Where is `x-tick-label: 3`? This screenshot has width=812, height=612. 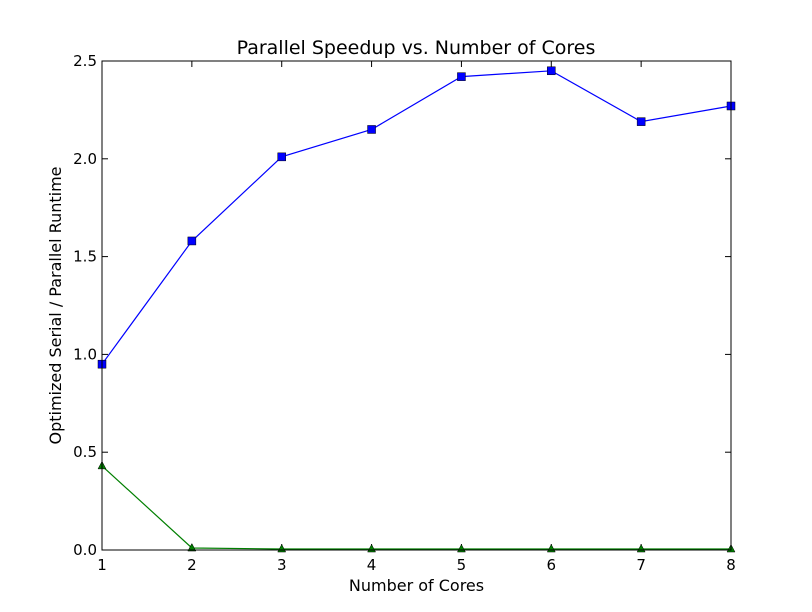 x-tick-label: 3 is located at coordinates (282, 565).